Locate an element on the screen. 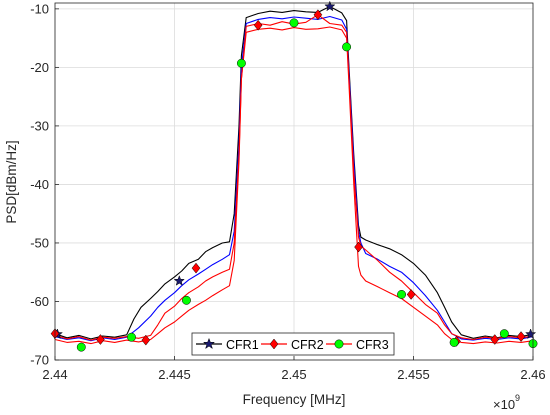 Image resolution: width=550 pixels, height=415 pixels. x-tick-label: 2.45 is located at coordinates (293, 374).